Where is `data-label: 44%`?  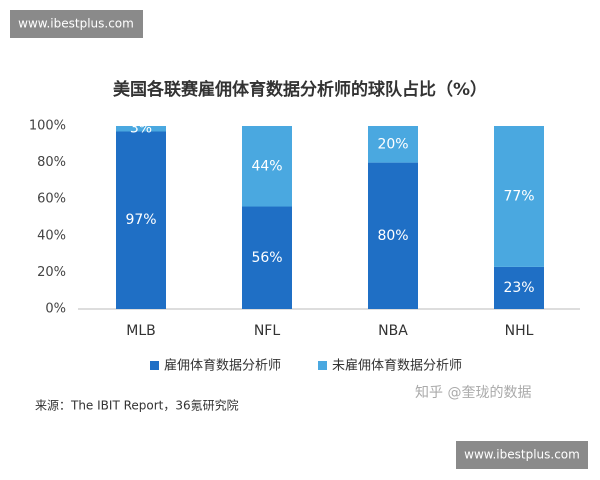 data-label: 44% is located at coordinates (266, 166).